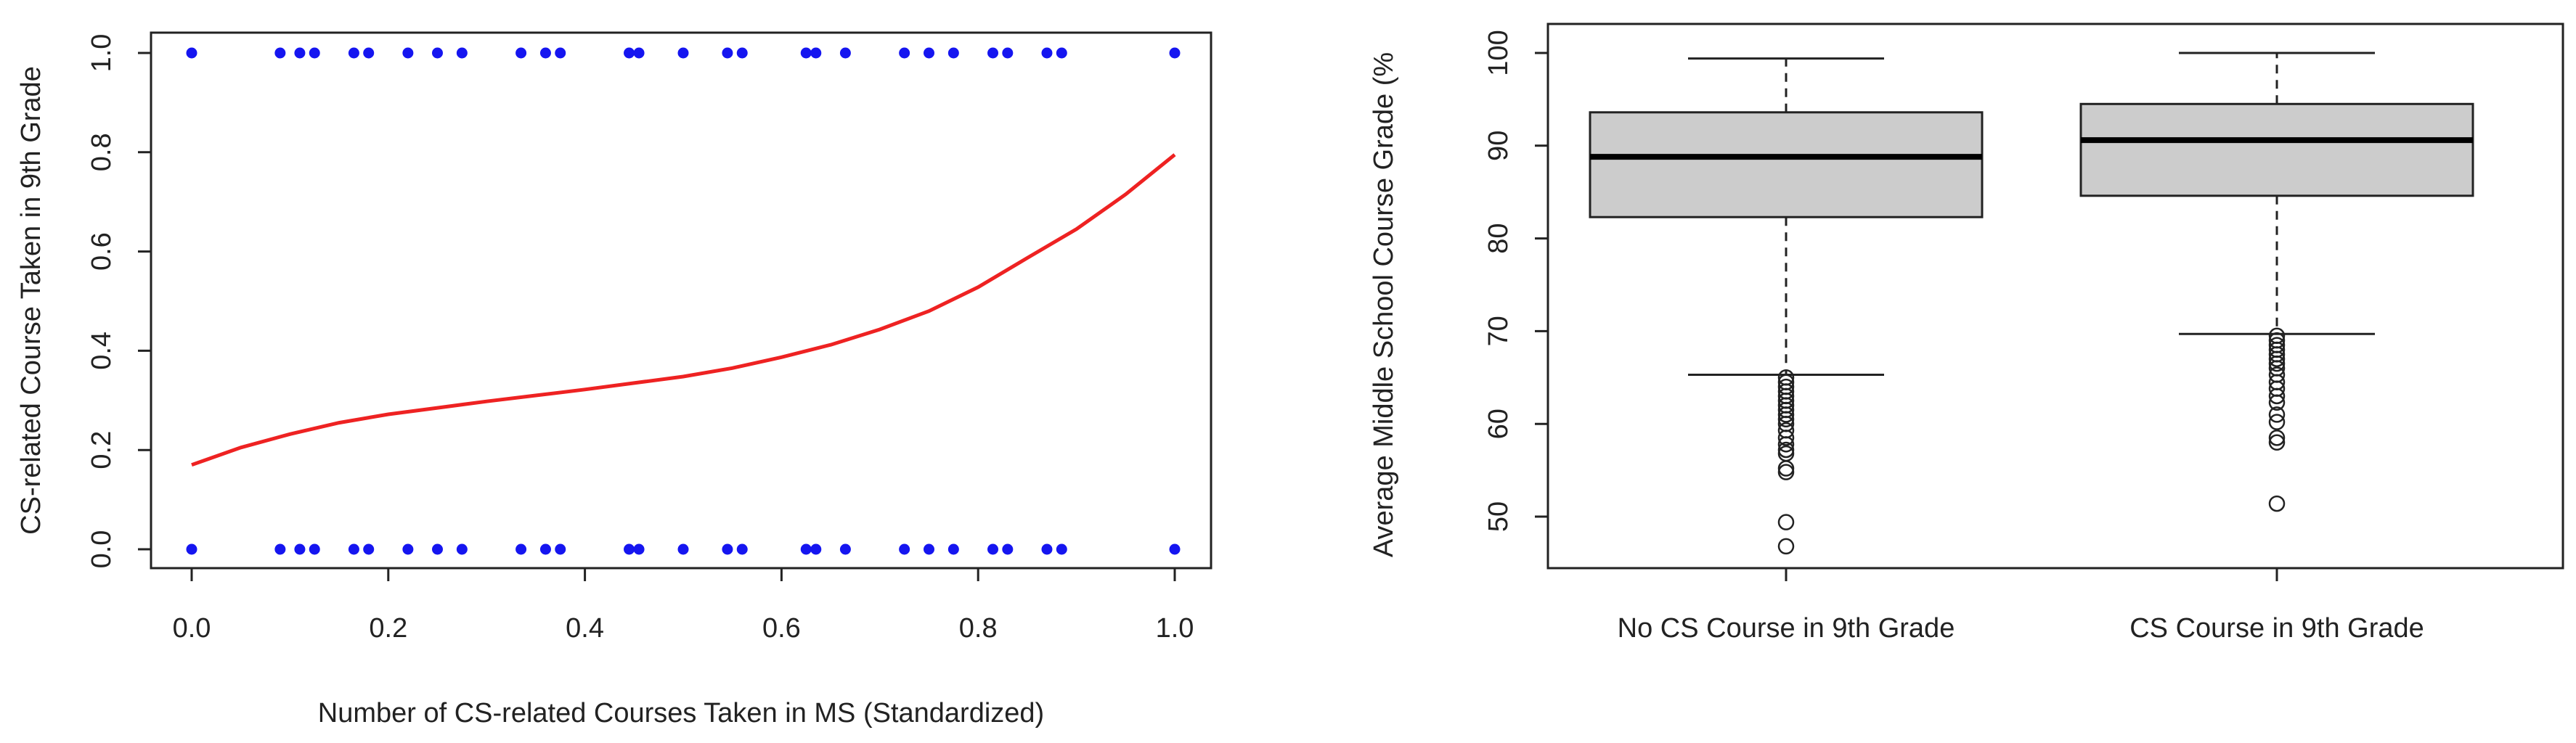  Describe the element at coordinates (1498, 238) in the screenshot. I see `y-tick-label: 80` at that location.